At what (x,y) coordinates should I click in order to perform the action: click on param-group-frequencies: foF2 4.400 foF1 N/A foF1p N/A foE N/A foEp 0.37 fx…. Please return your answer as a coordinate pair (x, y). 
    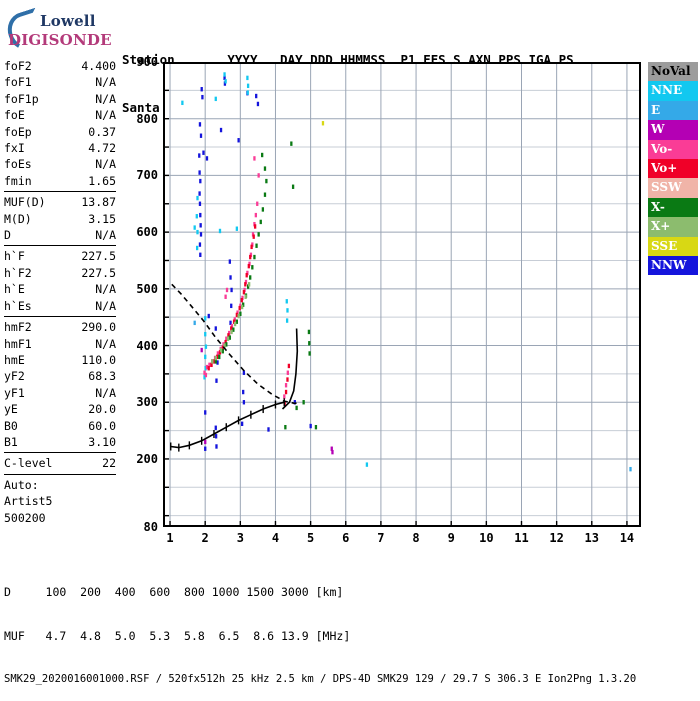
    Looking at the image, I should click on (60, 123).